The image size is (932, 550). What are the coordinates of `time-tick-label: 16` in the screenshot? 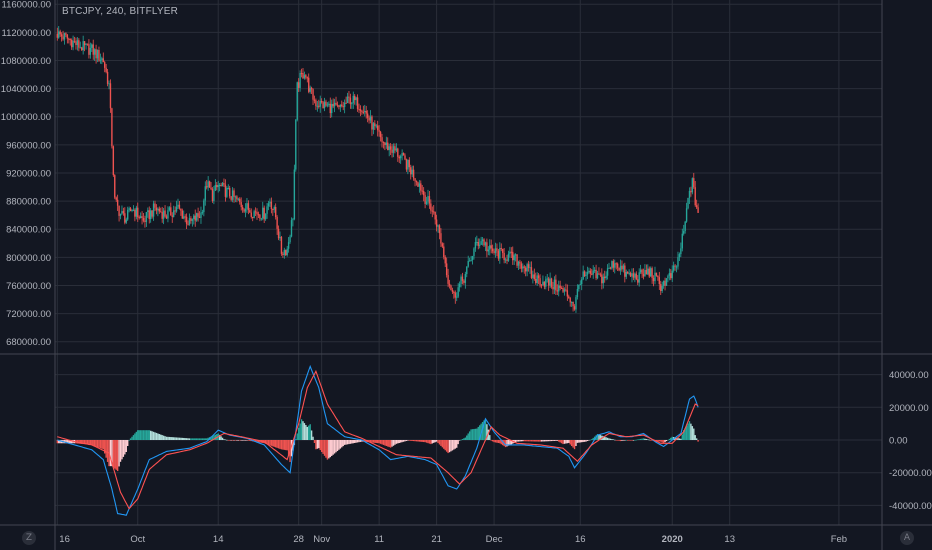 It's located at (64, 539).